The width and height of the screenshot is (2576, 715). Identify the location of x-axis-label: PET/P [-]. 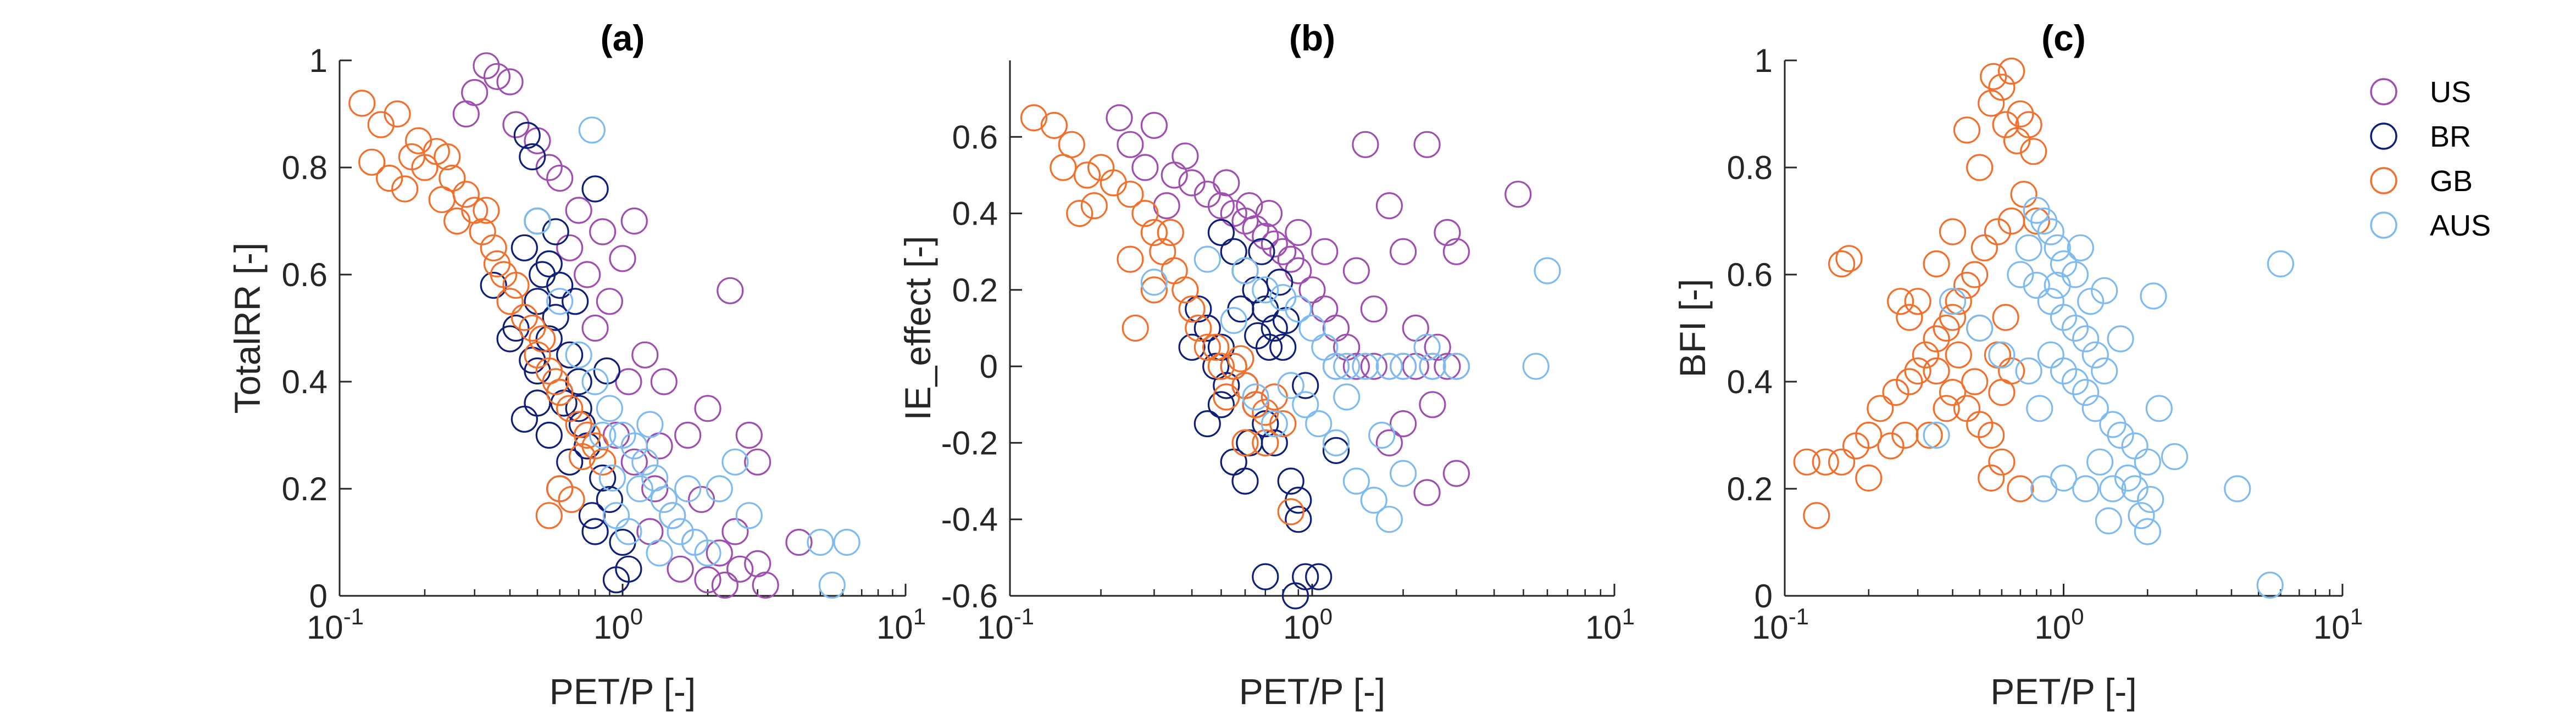
(1312, 691).